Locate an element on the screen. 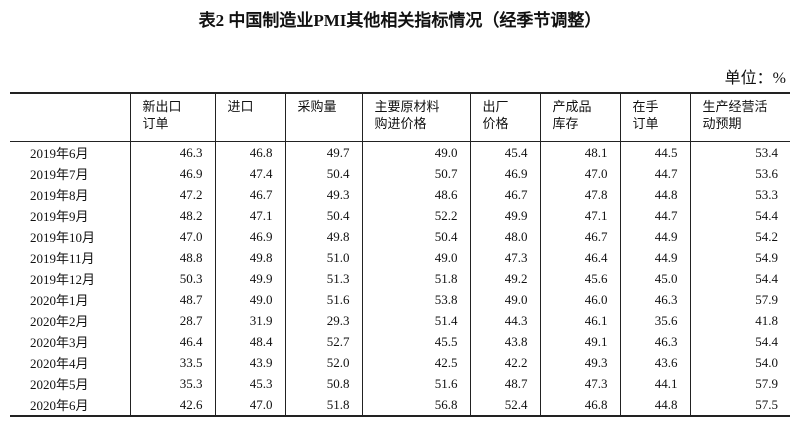 This screenshot has width=800, height=436. header-line: 价格 is located at coordinates (495, 123).